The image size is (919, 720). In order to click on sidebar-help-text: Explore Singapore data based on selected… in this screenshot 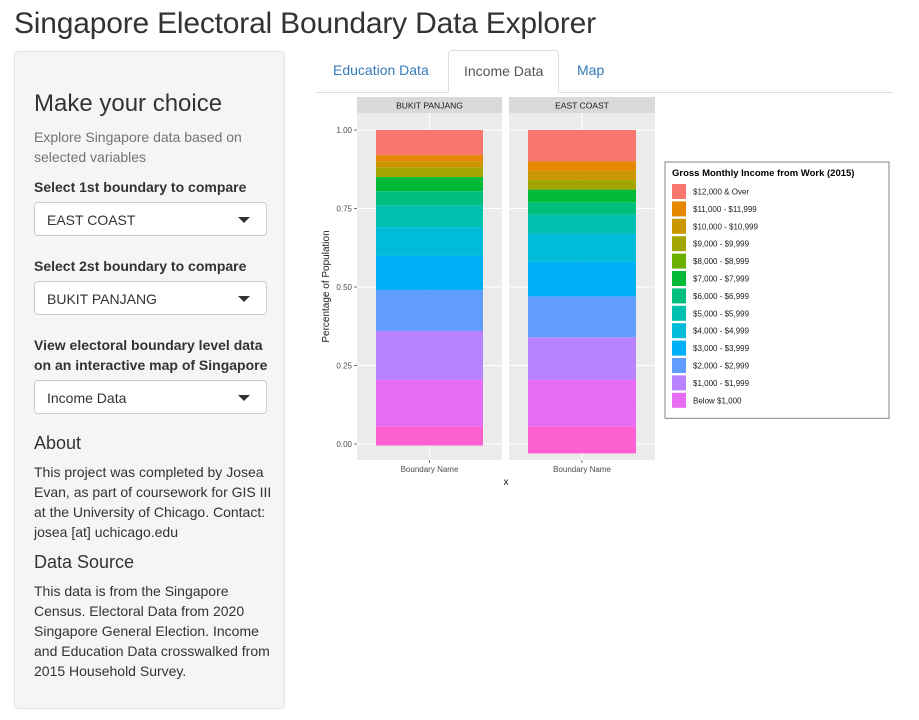, I will do `click(138, 147)`.